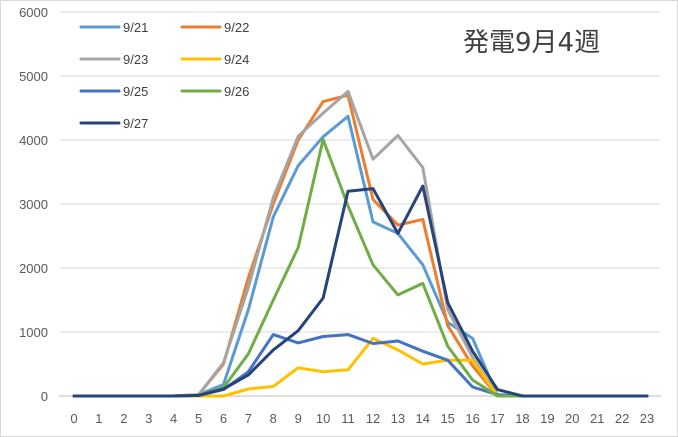  What do you see at coordinates (622, 418) in the screenshot?
I see `x-tick-label: 22` at bounding box center [622, 418].